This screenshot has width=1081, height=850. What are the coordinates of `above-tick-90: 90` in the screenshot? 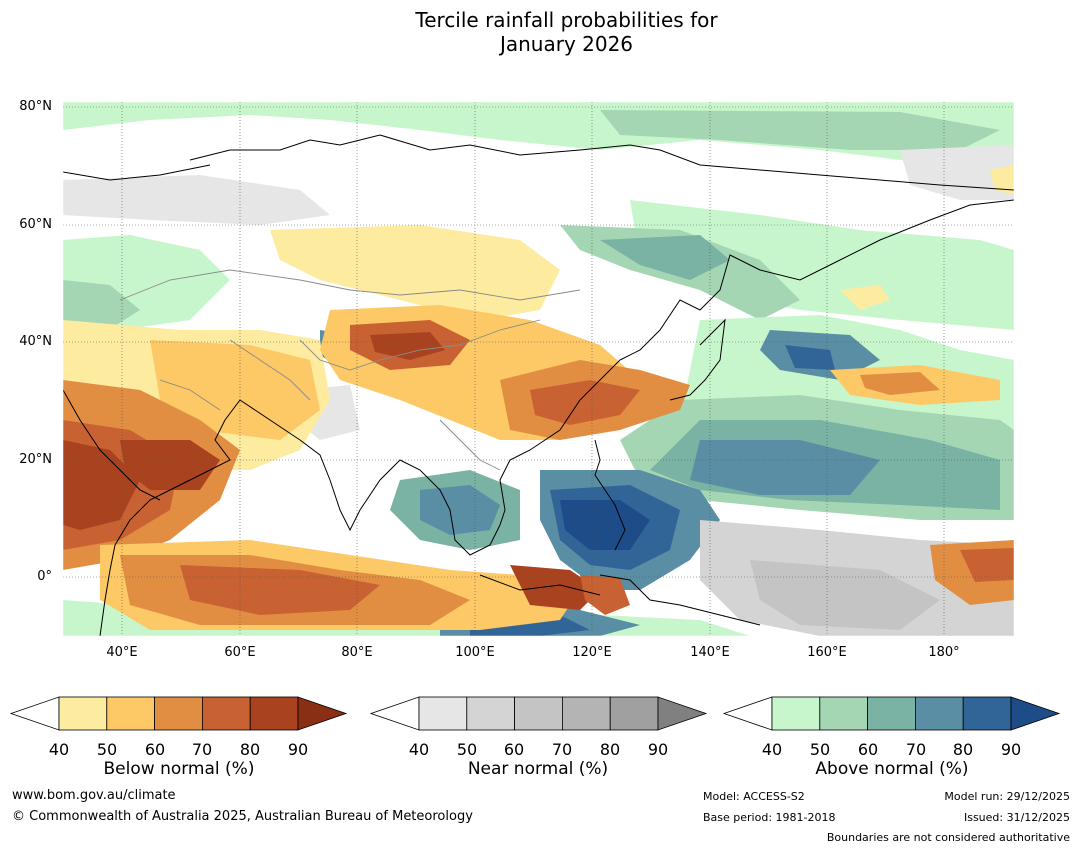 It's located at (1011, 749).